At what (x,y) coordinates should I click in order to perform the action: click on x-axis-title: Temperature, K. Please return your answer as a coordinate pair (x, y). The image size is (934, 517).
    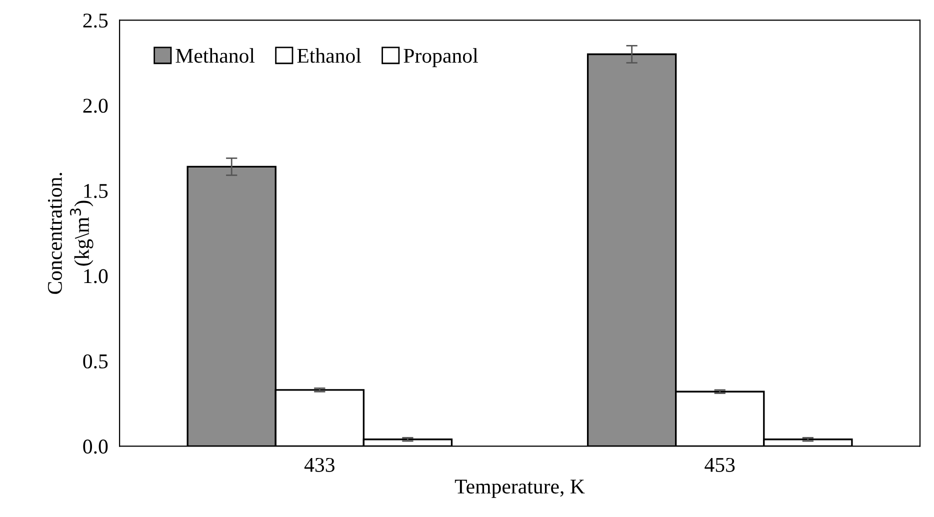
    Looking at the image, I should click on (519, 489).